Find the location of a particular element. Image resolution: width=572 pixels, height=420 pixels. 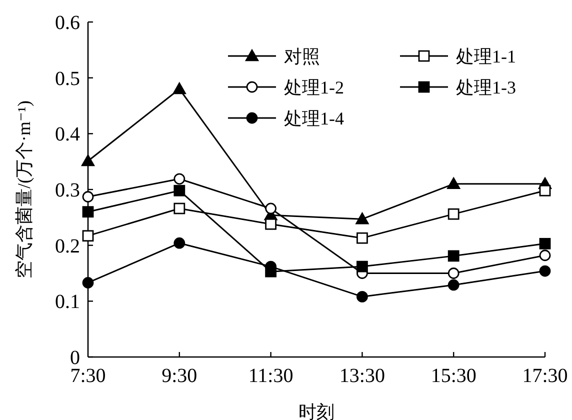

x-tick-label: 9:30 is located at coordinates (180, 376).